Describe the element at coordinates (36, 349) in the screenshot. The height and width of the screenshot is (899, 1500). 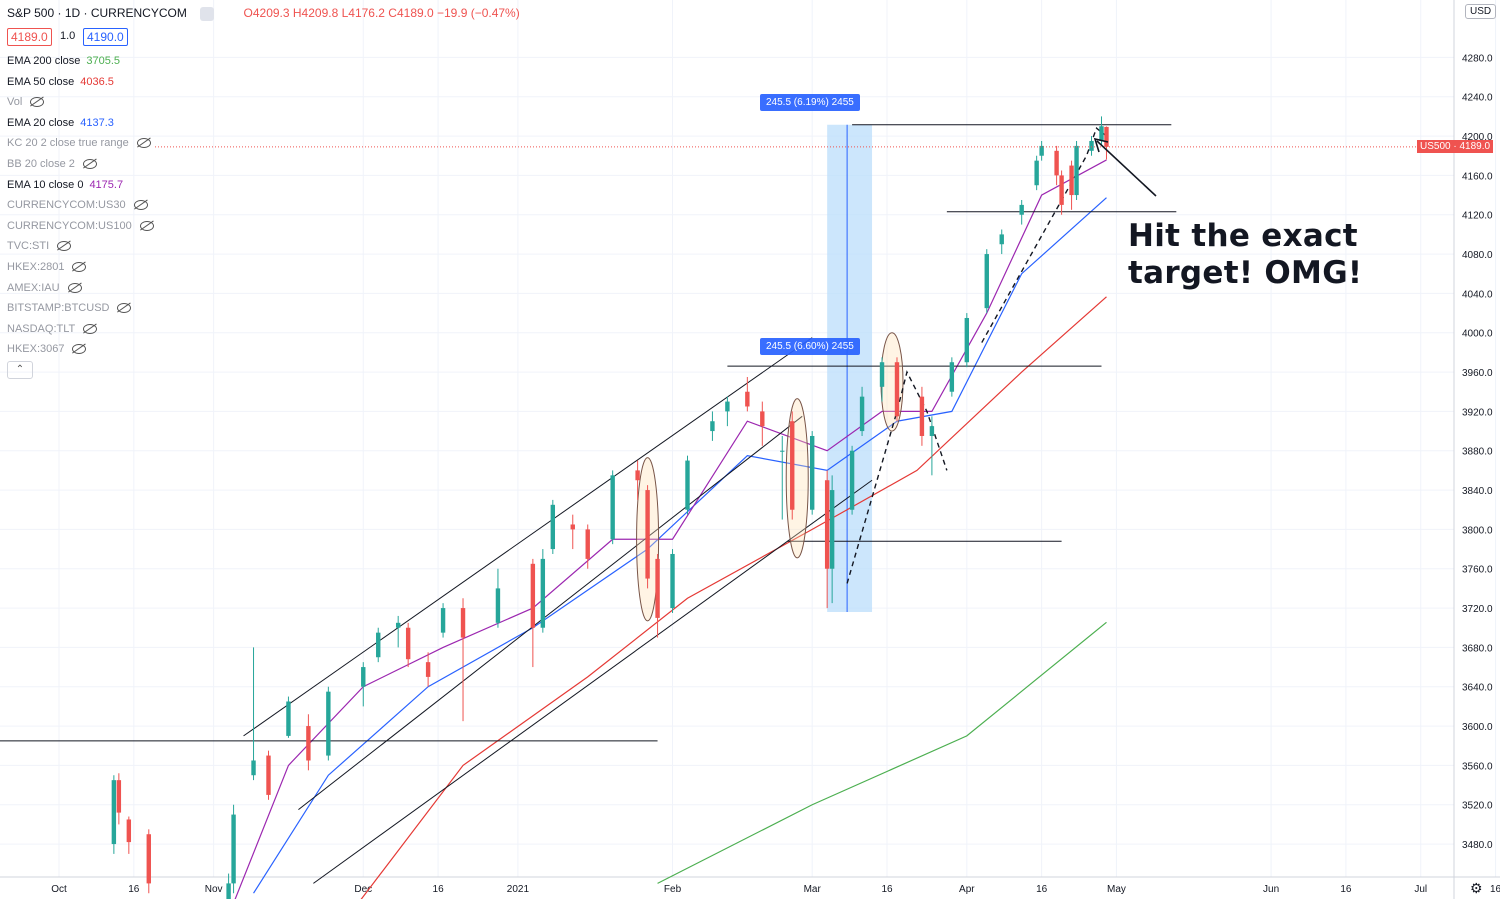
I see `legend-label: HKEX:3067` at that location.